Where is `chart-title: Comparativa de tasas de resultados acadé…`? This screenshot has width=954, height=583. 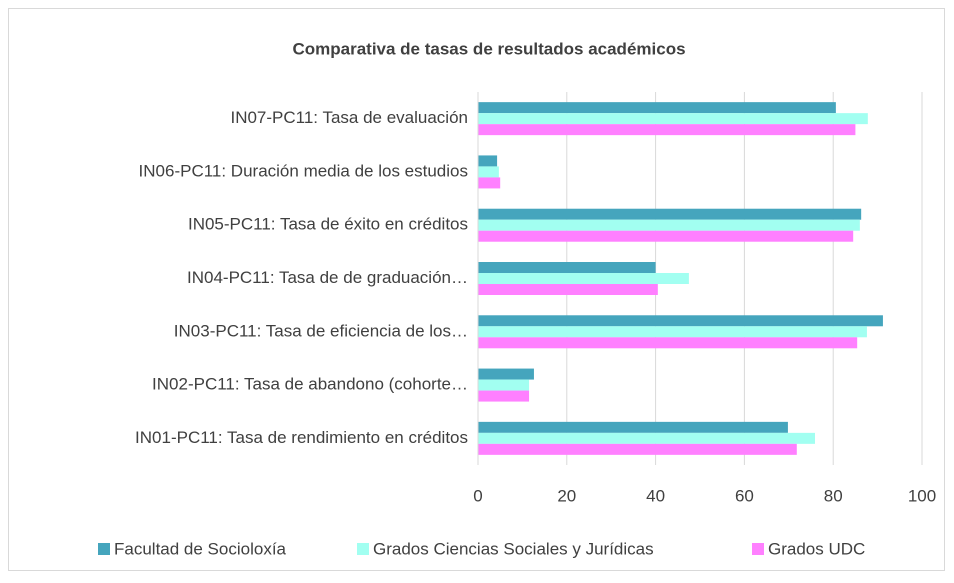
chart-title: Comparativa de tasas de resultados acadé… is located at coordinates (488, 48).